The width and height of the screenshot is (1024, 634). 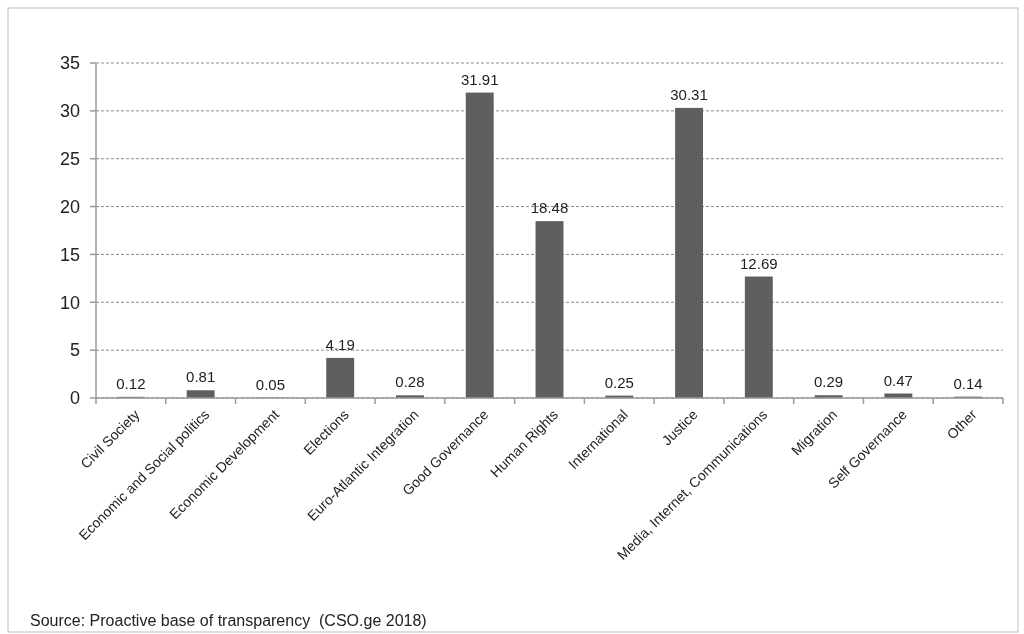 I want to click on data-label: 18.48, so click(x=549, y=208).